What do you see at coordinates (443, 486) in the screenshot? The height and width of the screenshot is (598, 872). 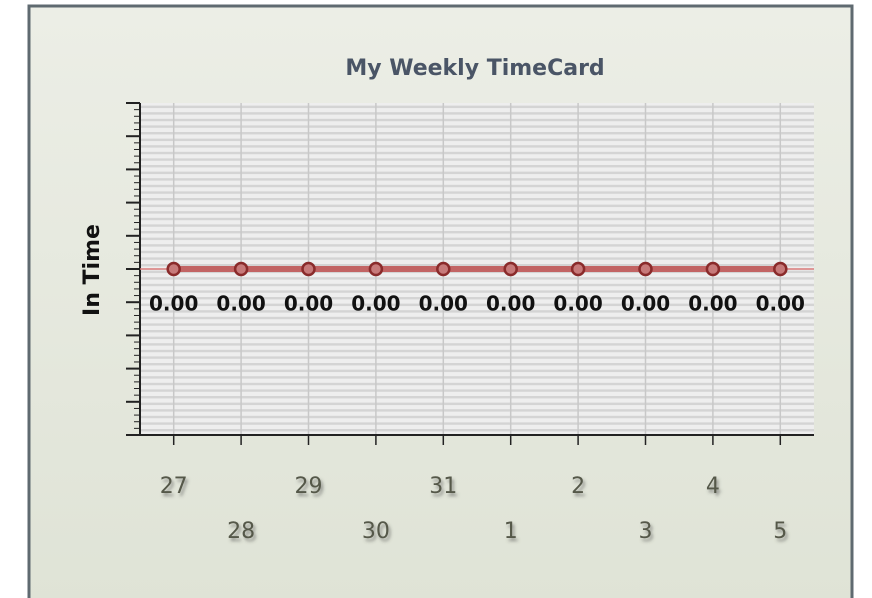 I see `x-tick-label: 31` at bounding box center [443, 486].